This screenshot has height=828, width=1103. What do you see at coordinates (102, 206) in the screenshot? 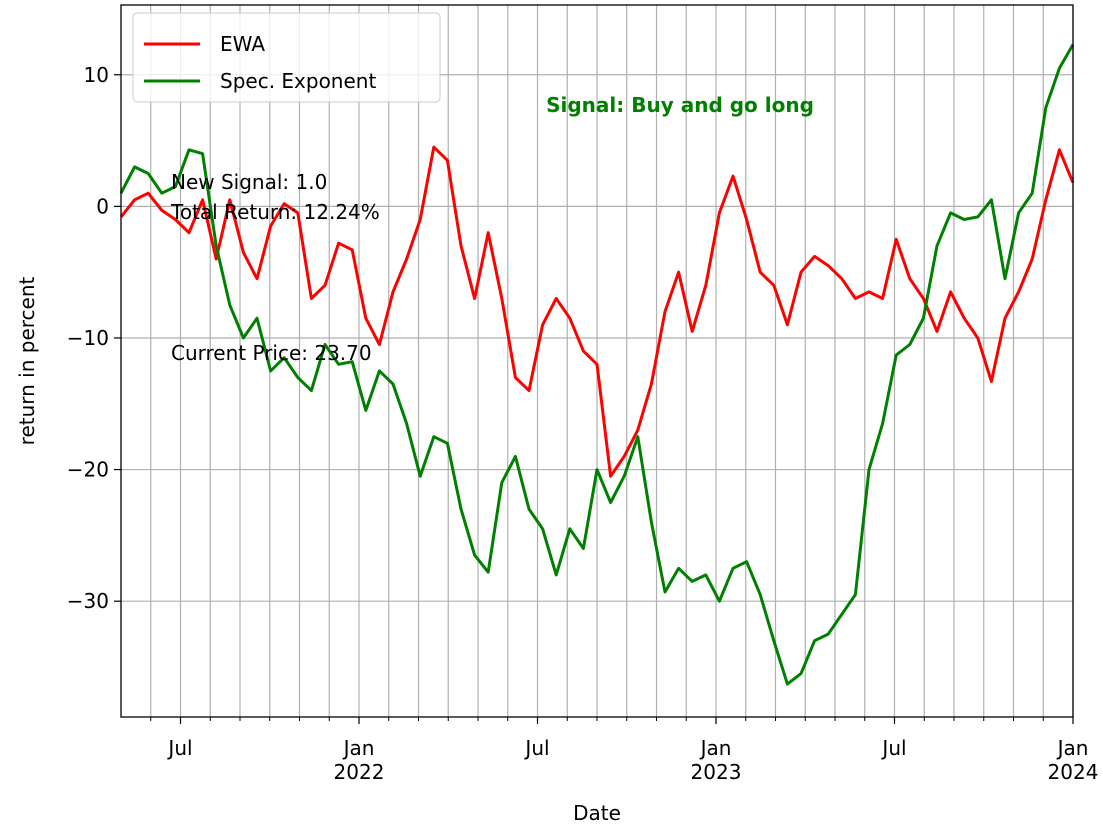
I see `y-tick-label: 0` at bounding box center [102, 206].